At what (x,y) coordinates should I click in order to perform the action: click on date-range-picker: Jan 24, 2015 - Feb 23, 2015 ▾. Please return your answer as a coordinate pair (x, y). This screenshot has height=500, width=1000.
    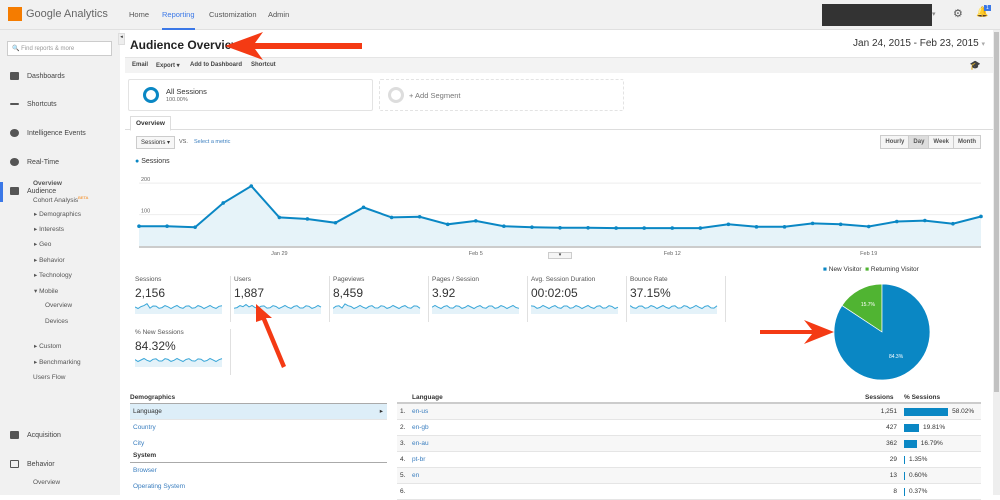
    Looking at the image, I should click on (919, 43).